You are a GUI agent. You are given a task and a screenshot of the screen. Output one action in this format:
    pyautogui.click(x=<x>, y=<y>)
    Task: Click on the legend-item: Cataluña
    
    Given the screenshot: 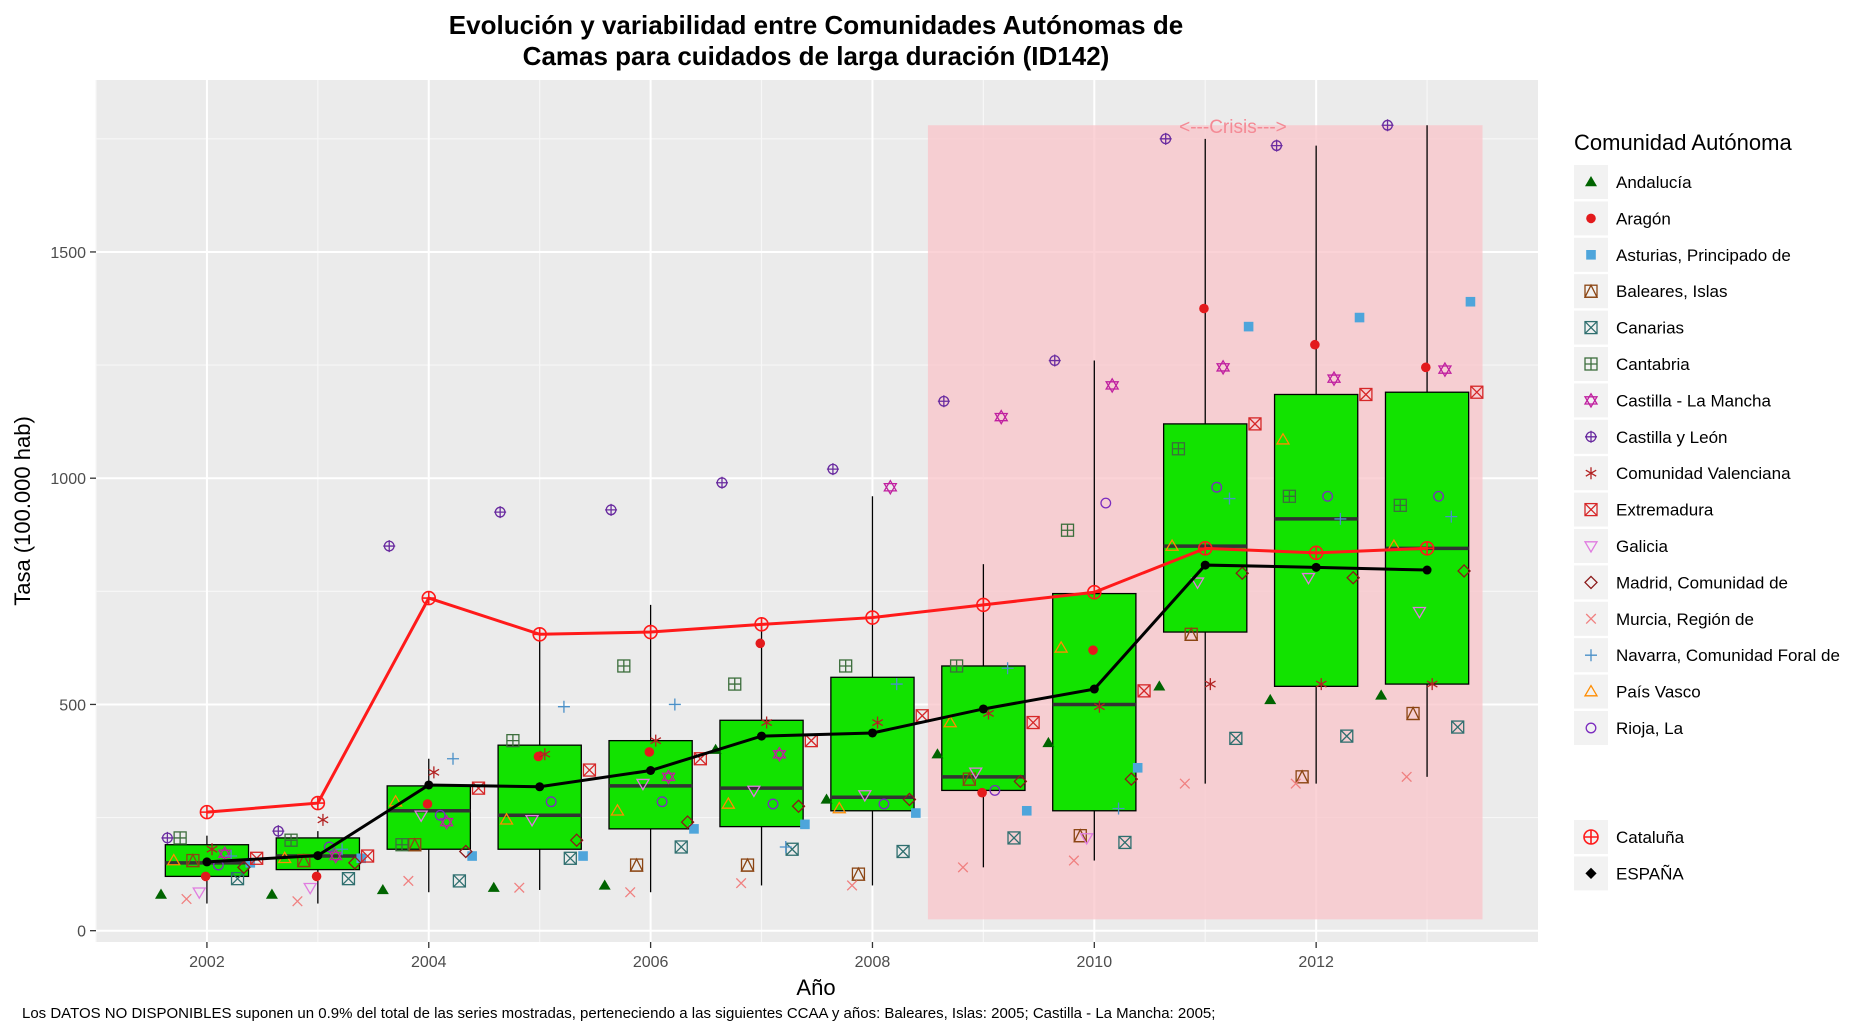 What is the action you would take?
    pyautogui.click(x=1629, y=837)
    